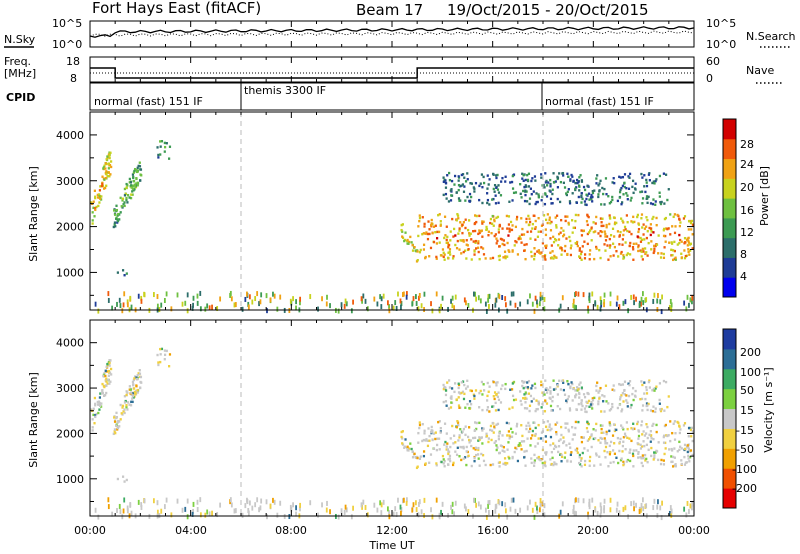 The height and width of the screenshot is (554, 800). What do you see at coordinates (729, 418) in the screenshot?
I see `colorbar-frame` at bounding box center [729, 418].